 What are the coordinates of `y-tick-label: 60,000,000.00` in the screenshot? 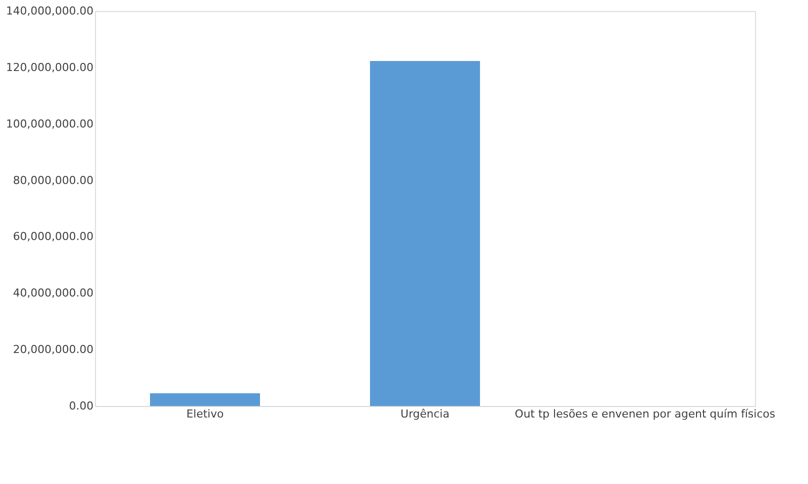 It's located at (53, 237).